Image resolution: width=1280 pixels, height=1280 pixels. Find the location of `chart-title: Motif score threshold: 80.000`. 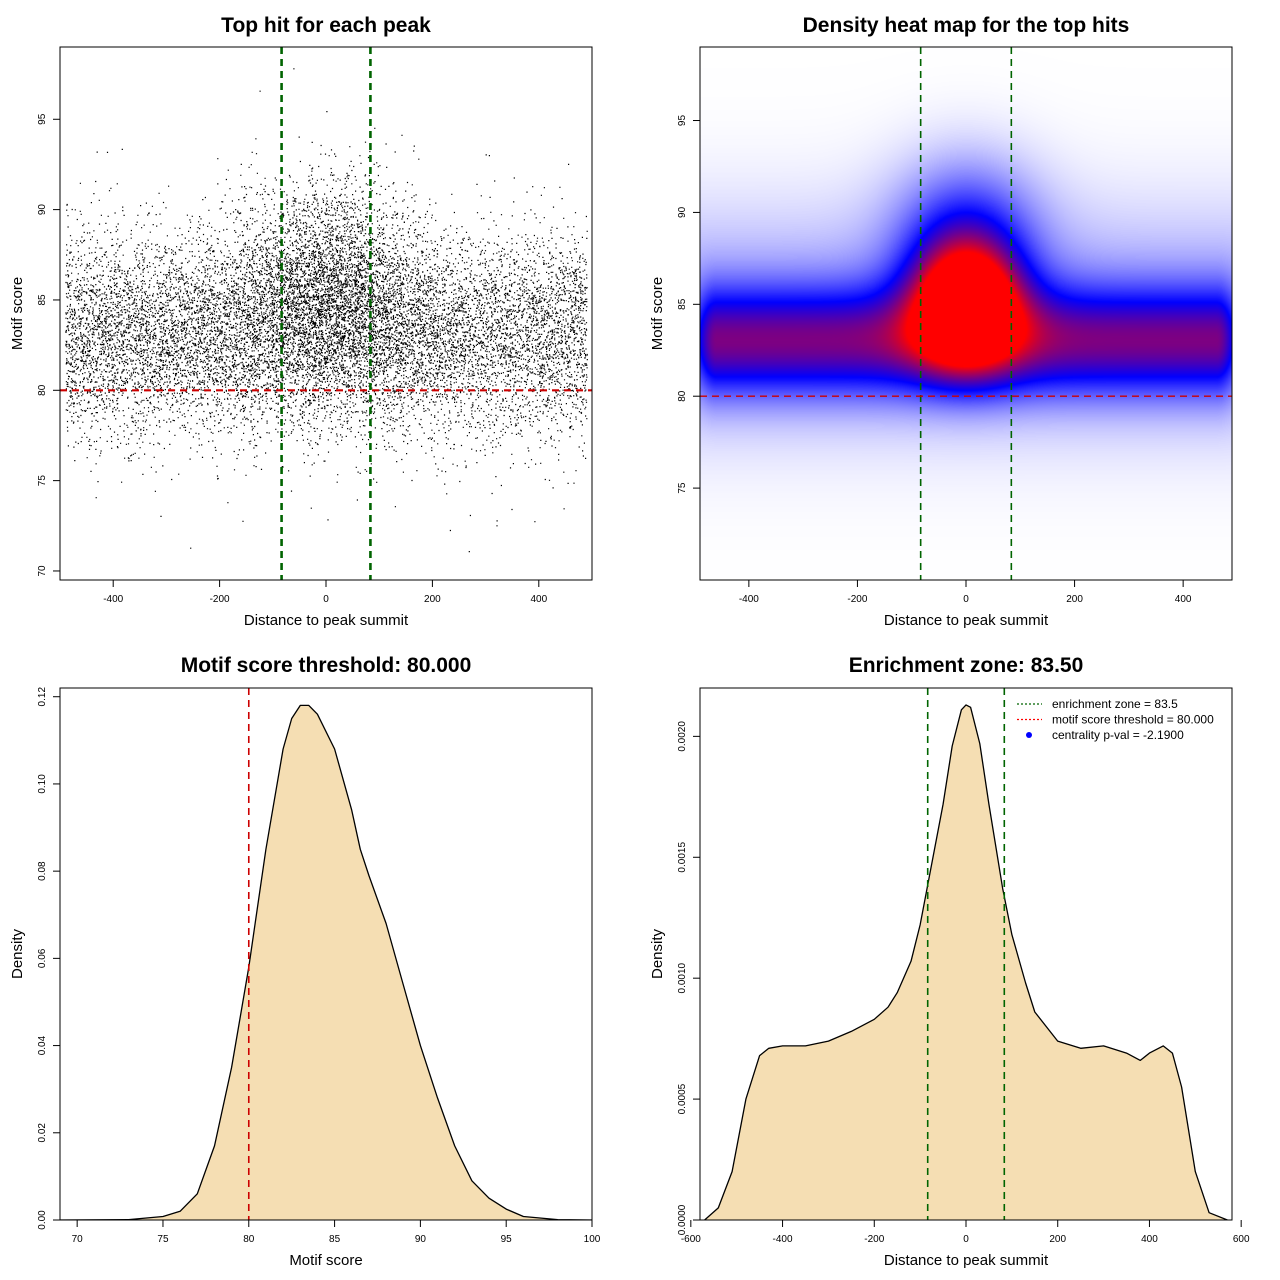

chart-title: Motif score threshold: 80.000 is located at coordinates (326, 665).